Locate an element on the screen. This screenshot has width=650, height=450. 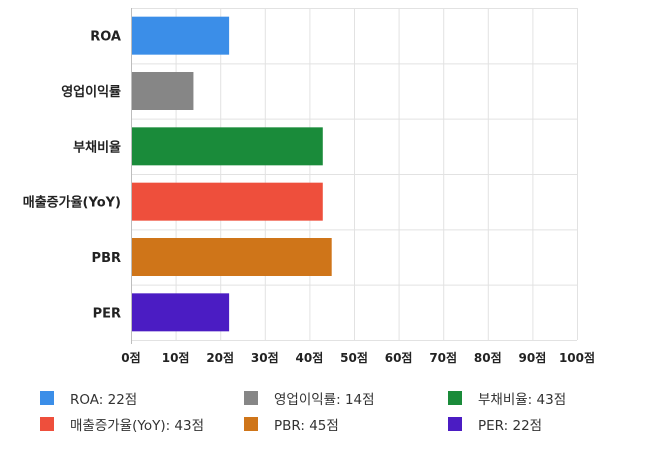
legend-item: PER: 22점 is located at coordinates (495, 424).